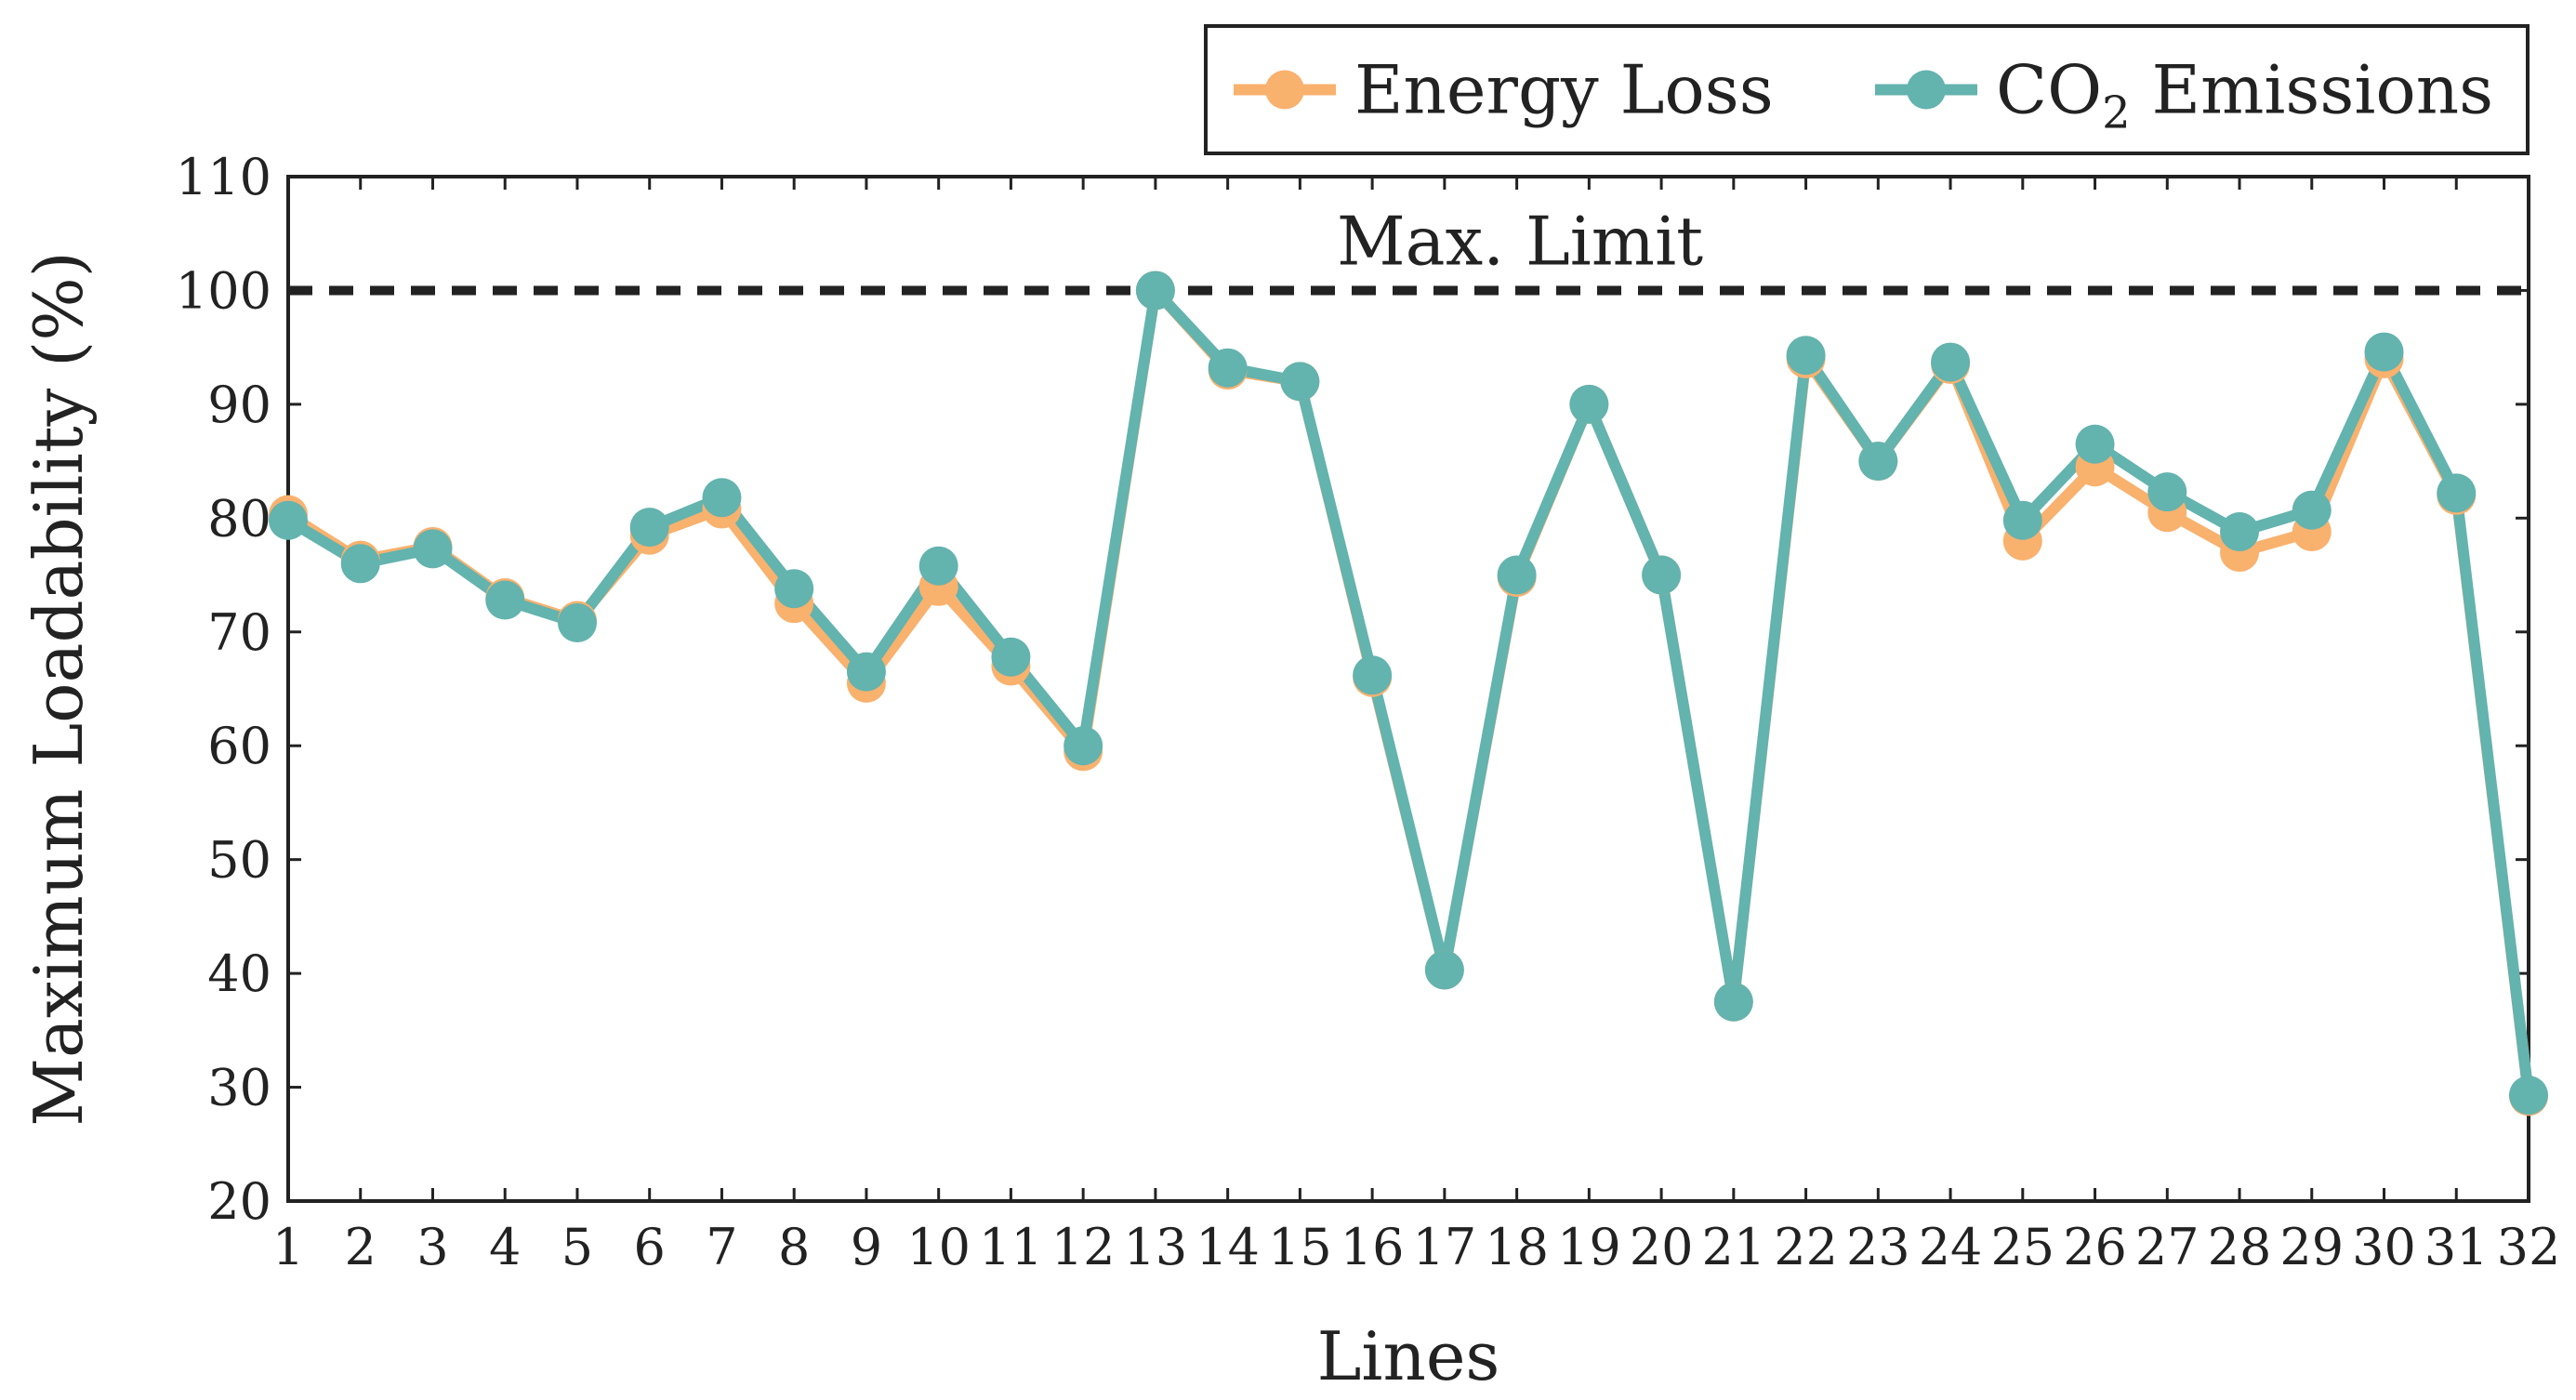  I want to click on x-tick-label: 26, so click(2095, 1247).